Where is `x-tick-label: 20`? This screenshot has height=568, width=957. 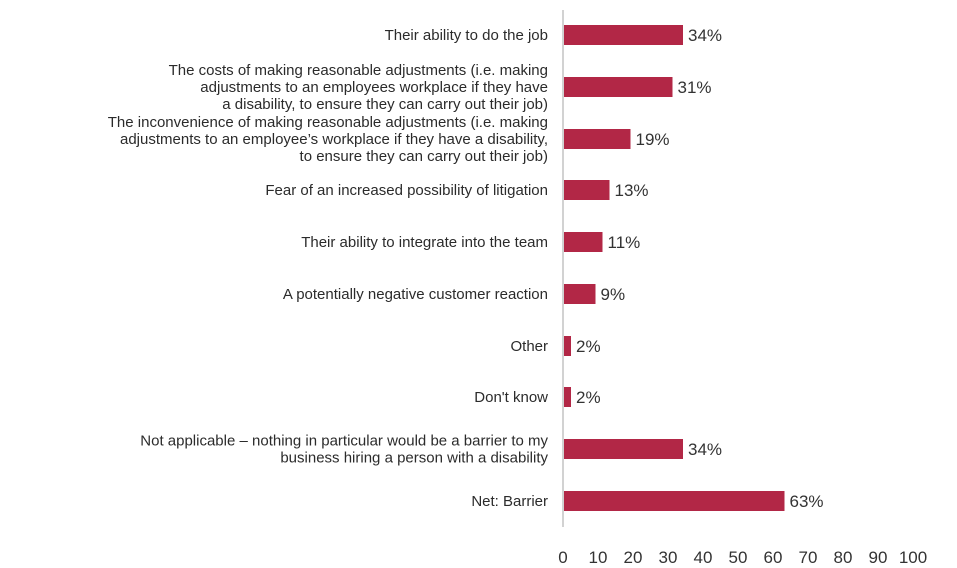 x-tick-label: 20 is located at coordinates (633, 557).